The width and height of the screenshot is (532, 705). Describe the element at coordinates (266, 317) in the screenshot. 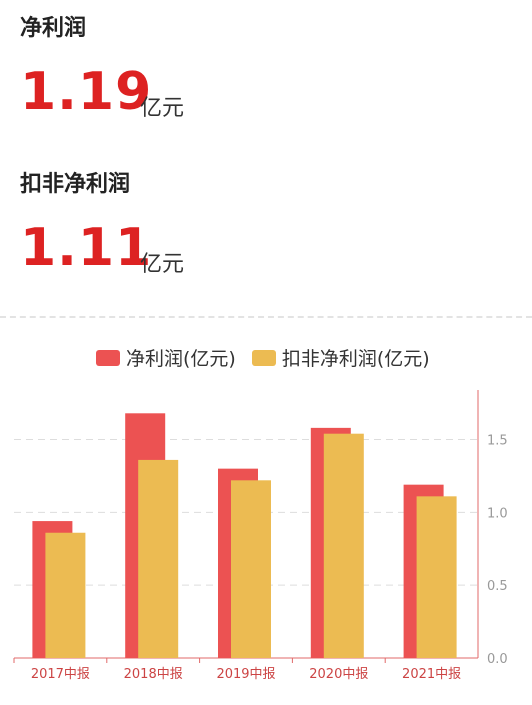

I see `section-divider` at that location.